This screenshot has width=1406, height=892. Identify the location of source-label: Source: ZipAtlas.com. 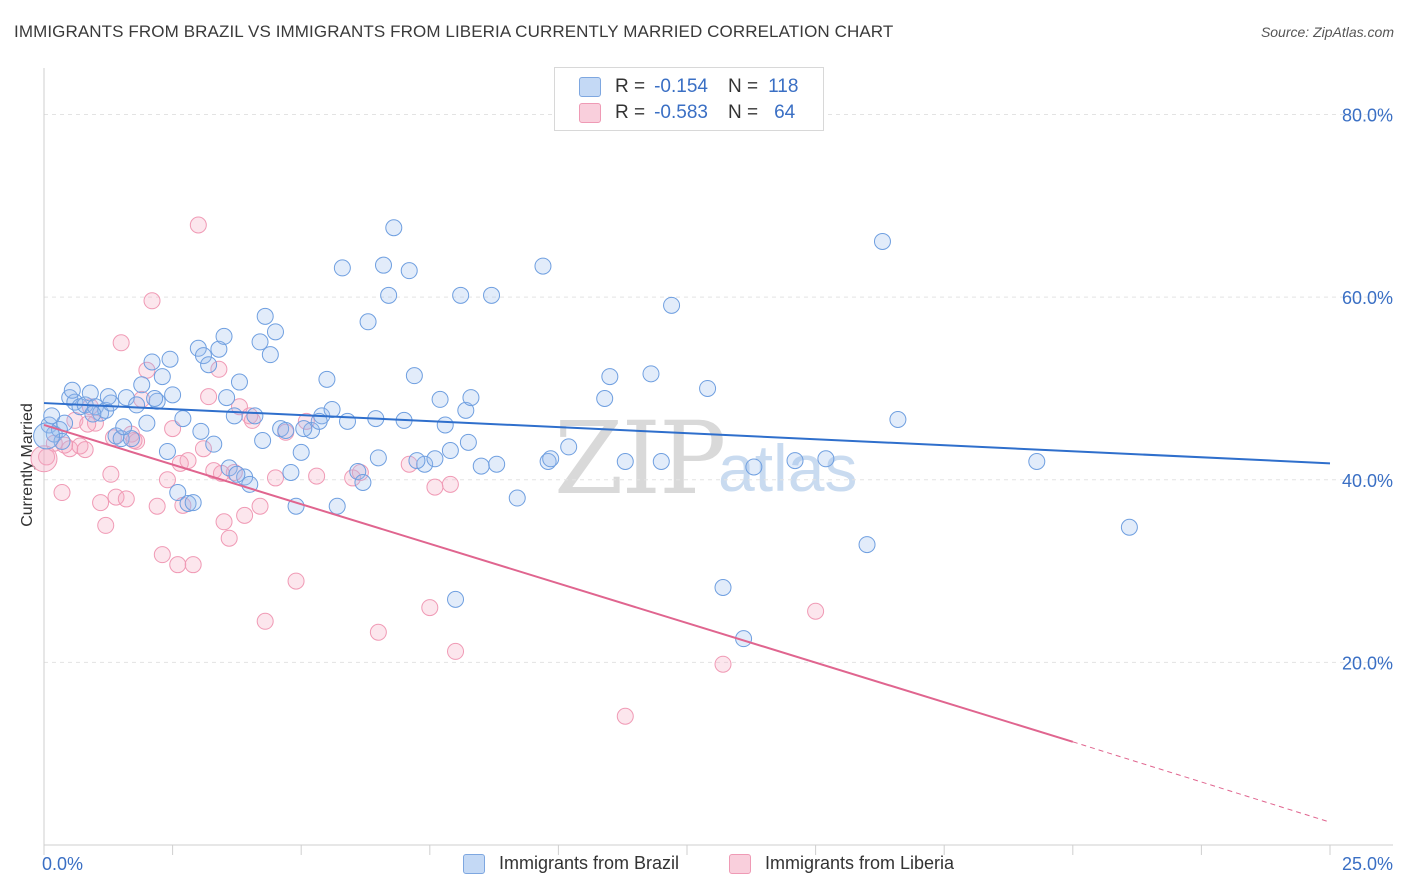
(1327, 32).